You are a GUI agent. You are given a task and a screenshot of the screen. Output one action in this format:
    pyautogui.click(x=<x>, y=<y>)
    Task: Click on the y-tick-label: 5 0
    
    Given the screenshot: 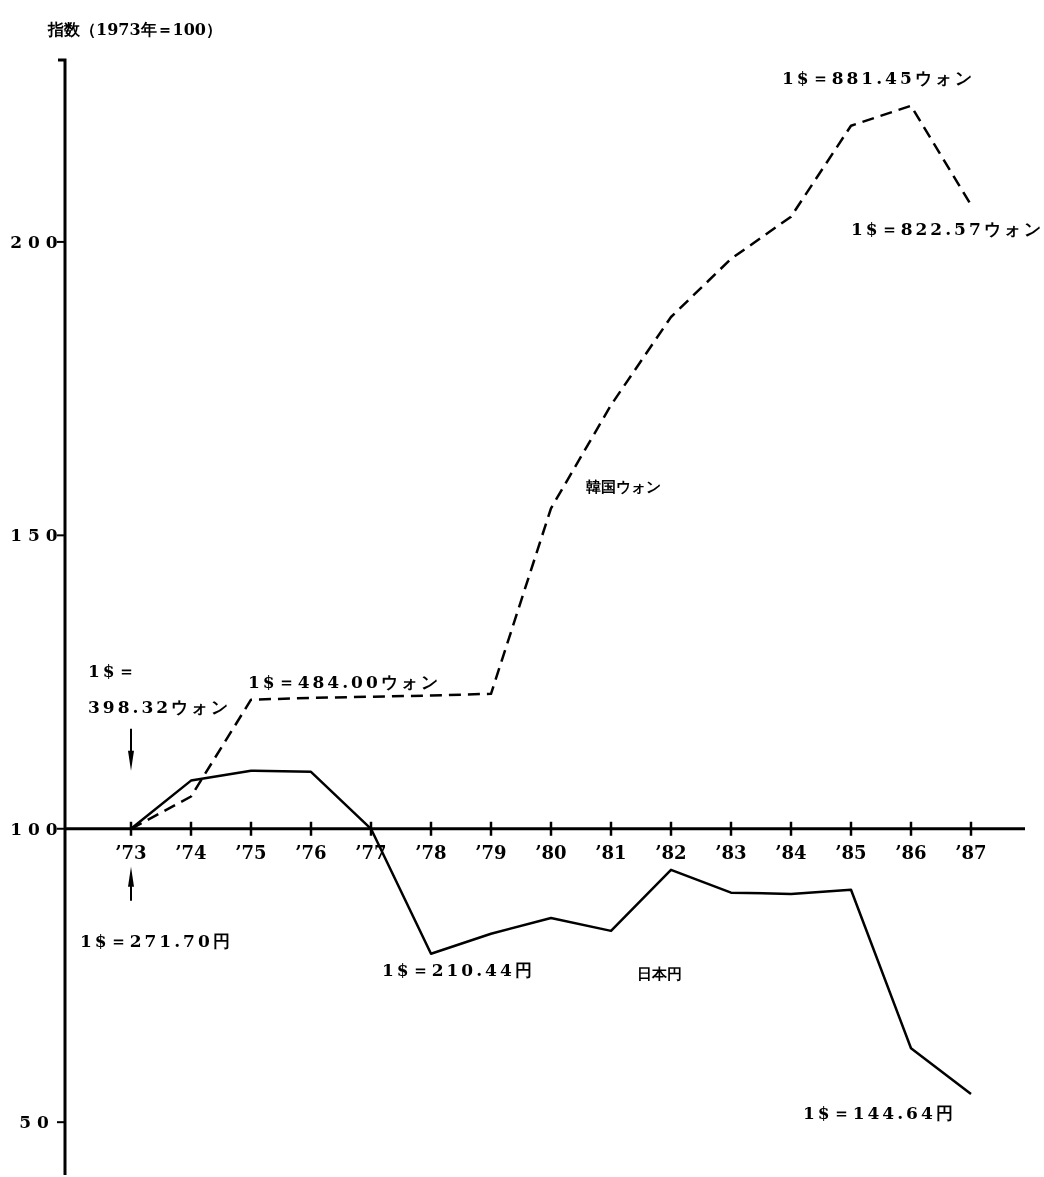 What is the action you would take?
    pyautogui.click(x=34, y=1122)
    